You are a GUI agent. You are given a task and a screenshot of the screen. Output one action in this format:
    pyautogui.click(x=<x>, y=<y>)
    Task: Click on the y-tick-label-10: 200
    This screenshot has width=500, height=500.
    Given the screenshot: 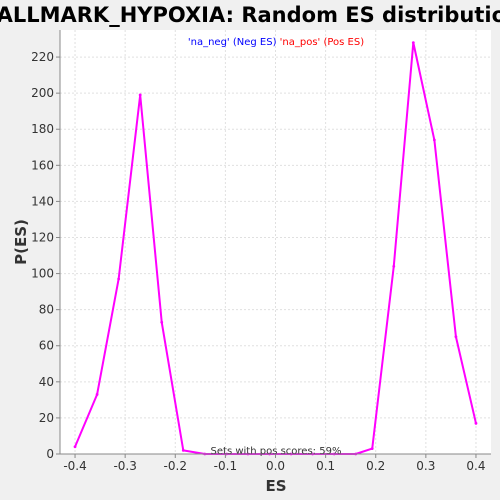 What is the action you would take?
    pyautogui.click(x=42, y=93)
    